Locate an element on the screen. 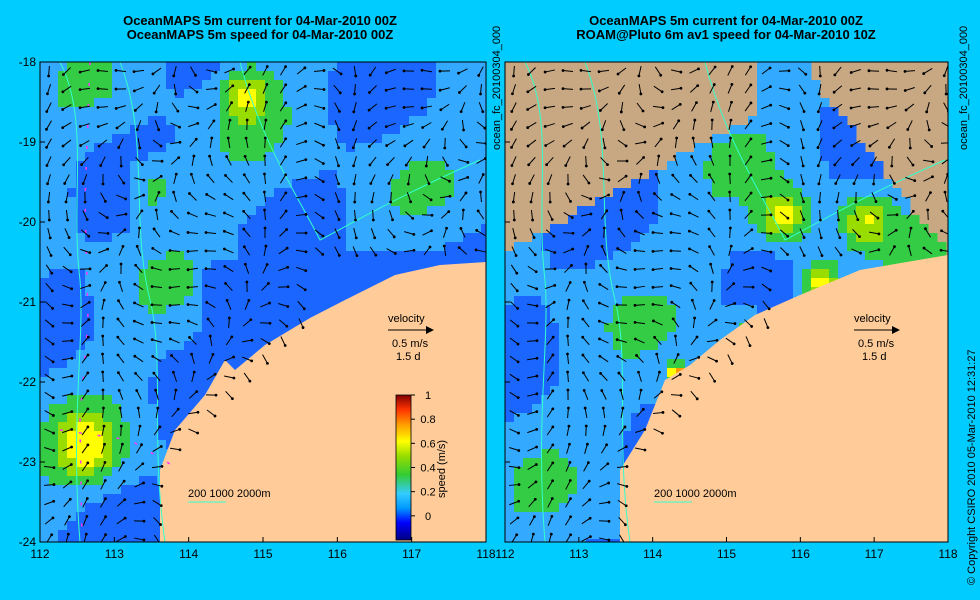  colorbar-tick-0.4: 0.4 is located at coordinates (427, 469).